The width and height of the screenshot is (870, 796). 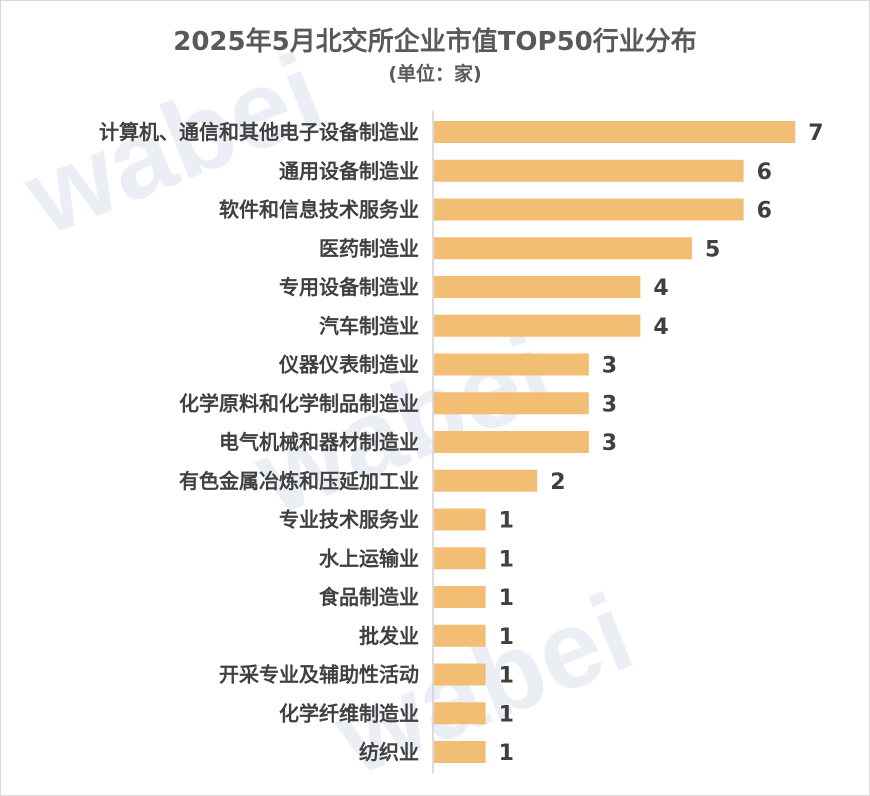 I want to click on category-label: 计算机、通信和其他电子设备制造业, so click(x=259, y=132).